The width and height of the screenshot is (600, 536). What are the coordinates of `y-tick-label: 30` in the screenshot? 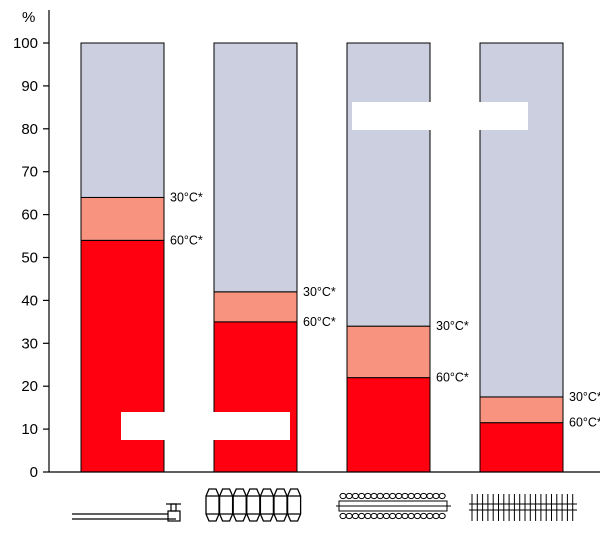 It's located at (29, 343).